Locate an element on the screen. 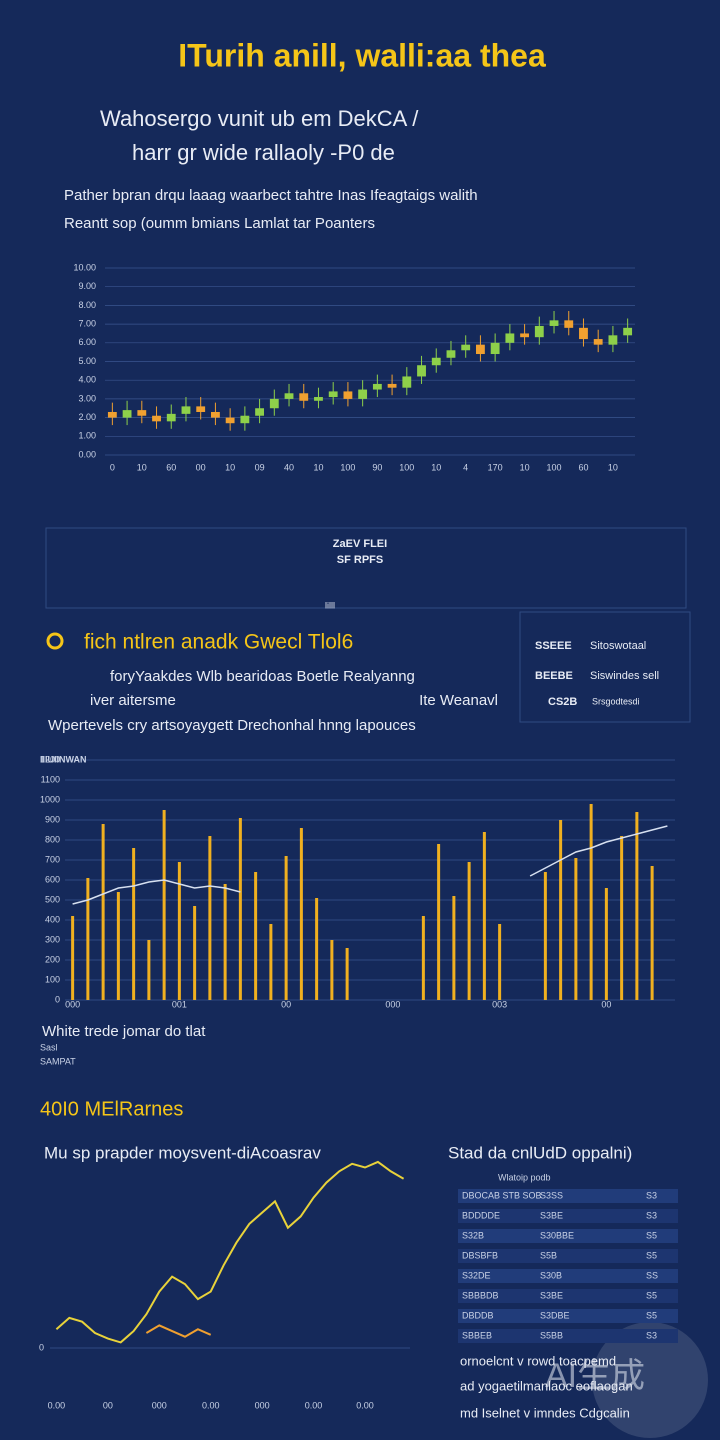  y-tick-label: 2.00 is located at coordinates (87, 417).